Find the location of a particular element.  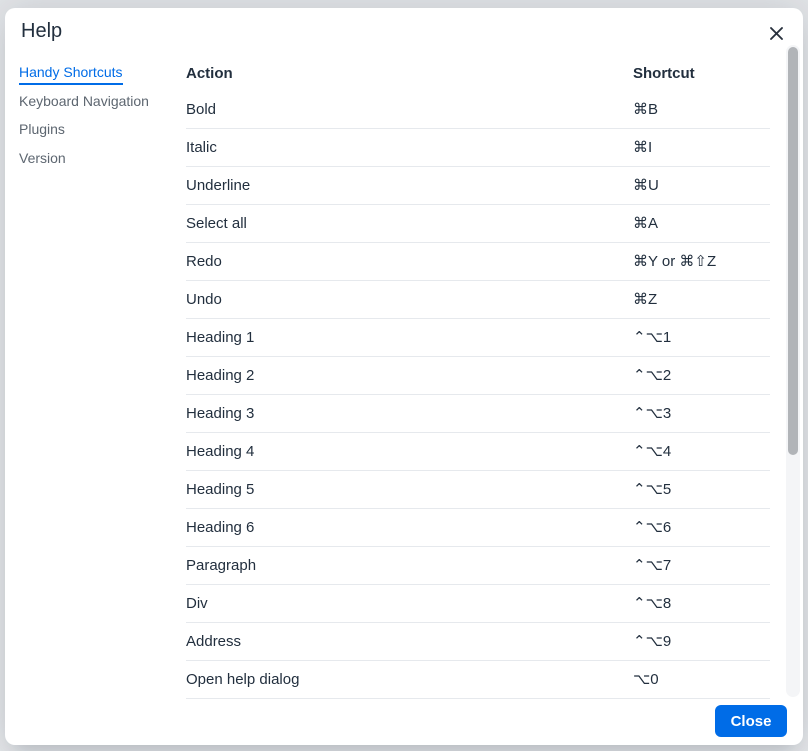

action-cell: Select all is located at coordinates (409, 223).